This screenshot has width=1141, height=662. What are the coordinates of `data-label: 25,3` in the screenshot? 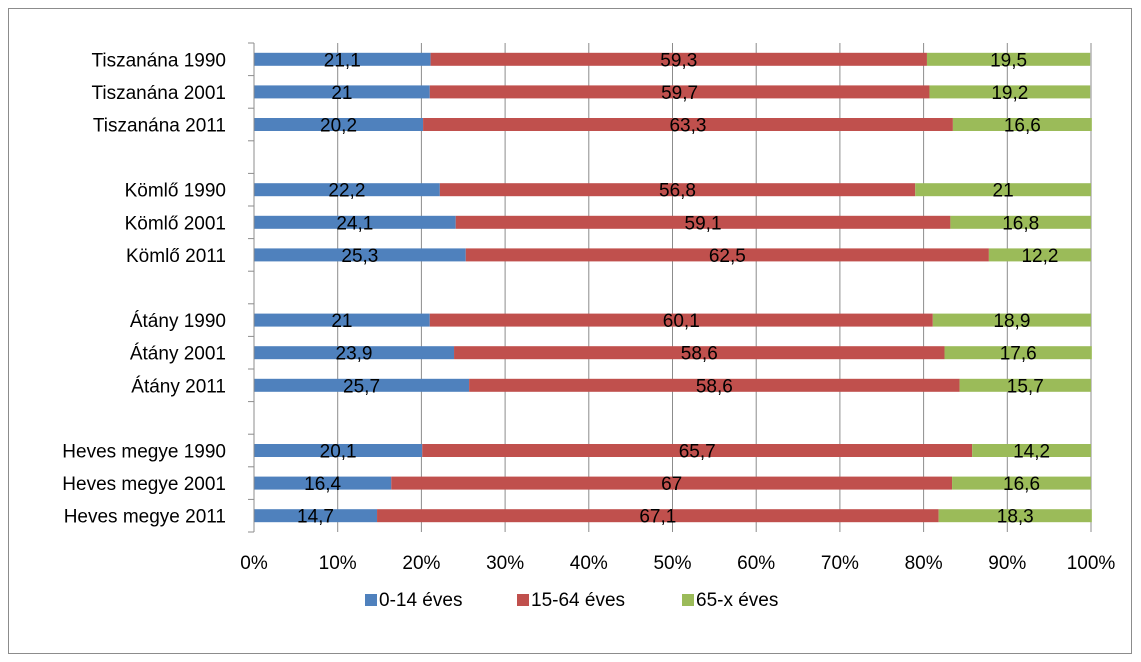 It's located at (359, 256).